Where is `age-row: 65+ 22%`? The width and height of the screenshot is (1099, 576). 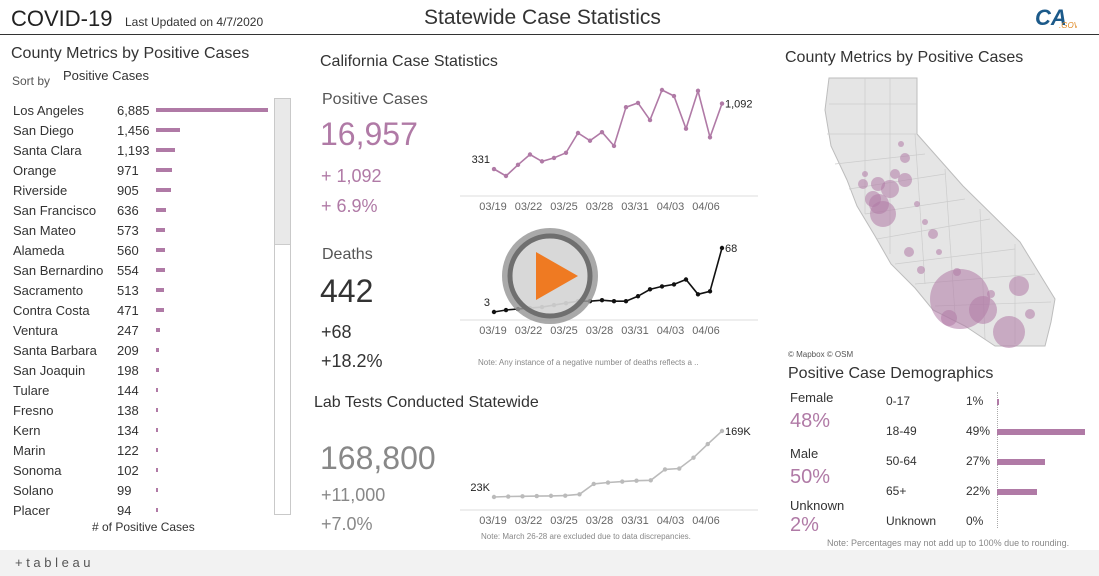 age-row: 65+ 22% is located at coordinates (991, 492).